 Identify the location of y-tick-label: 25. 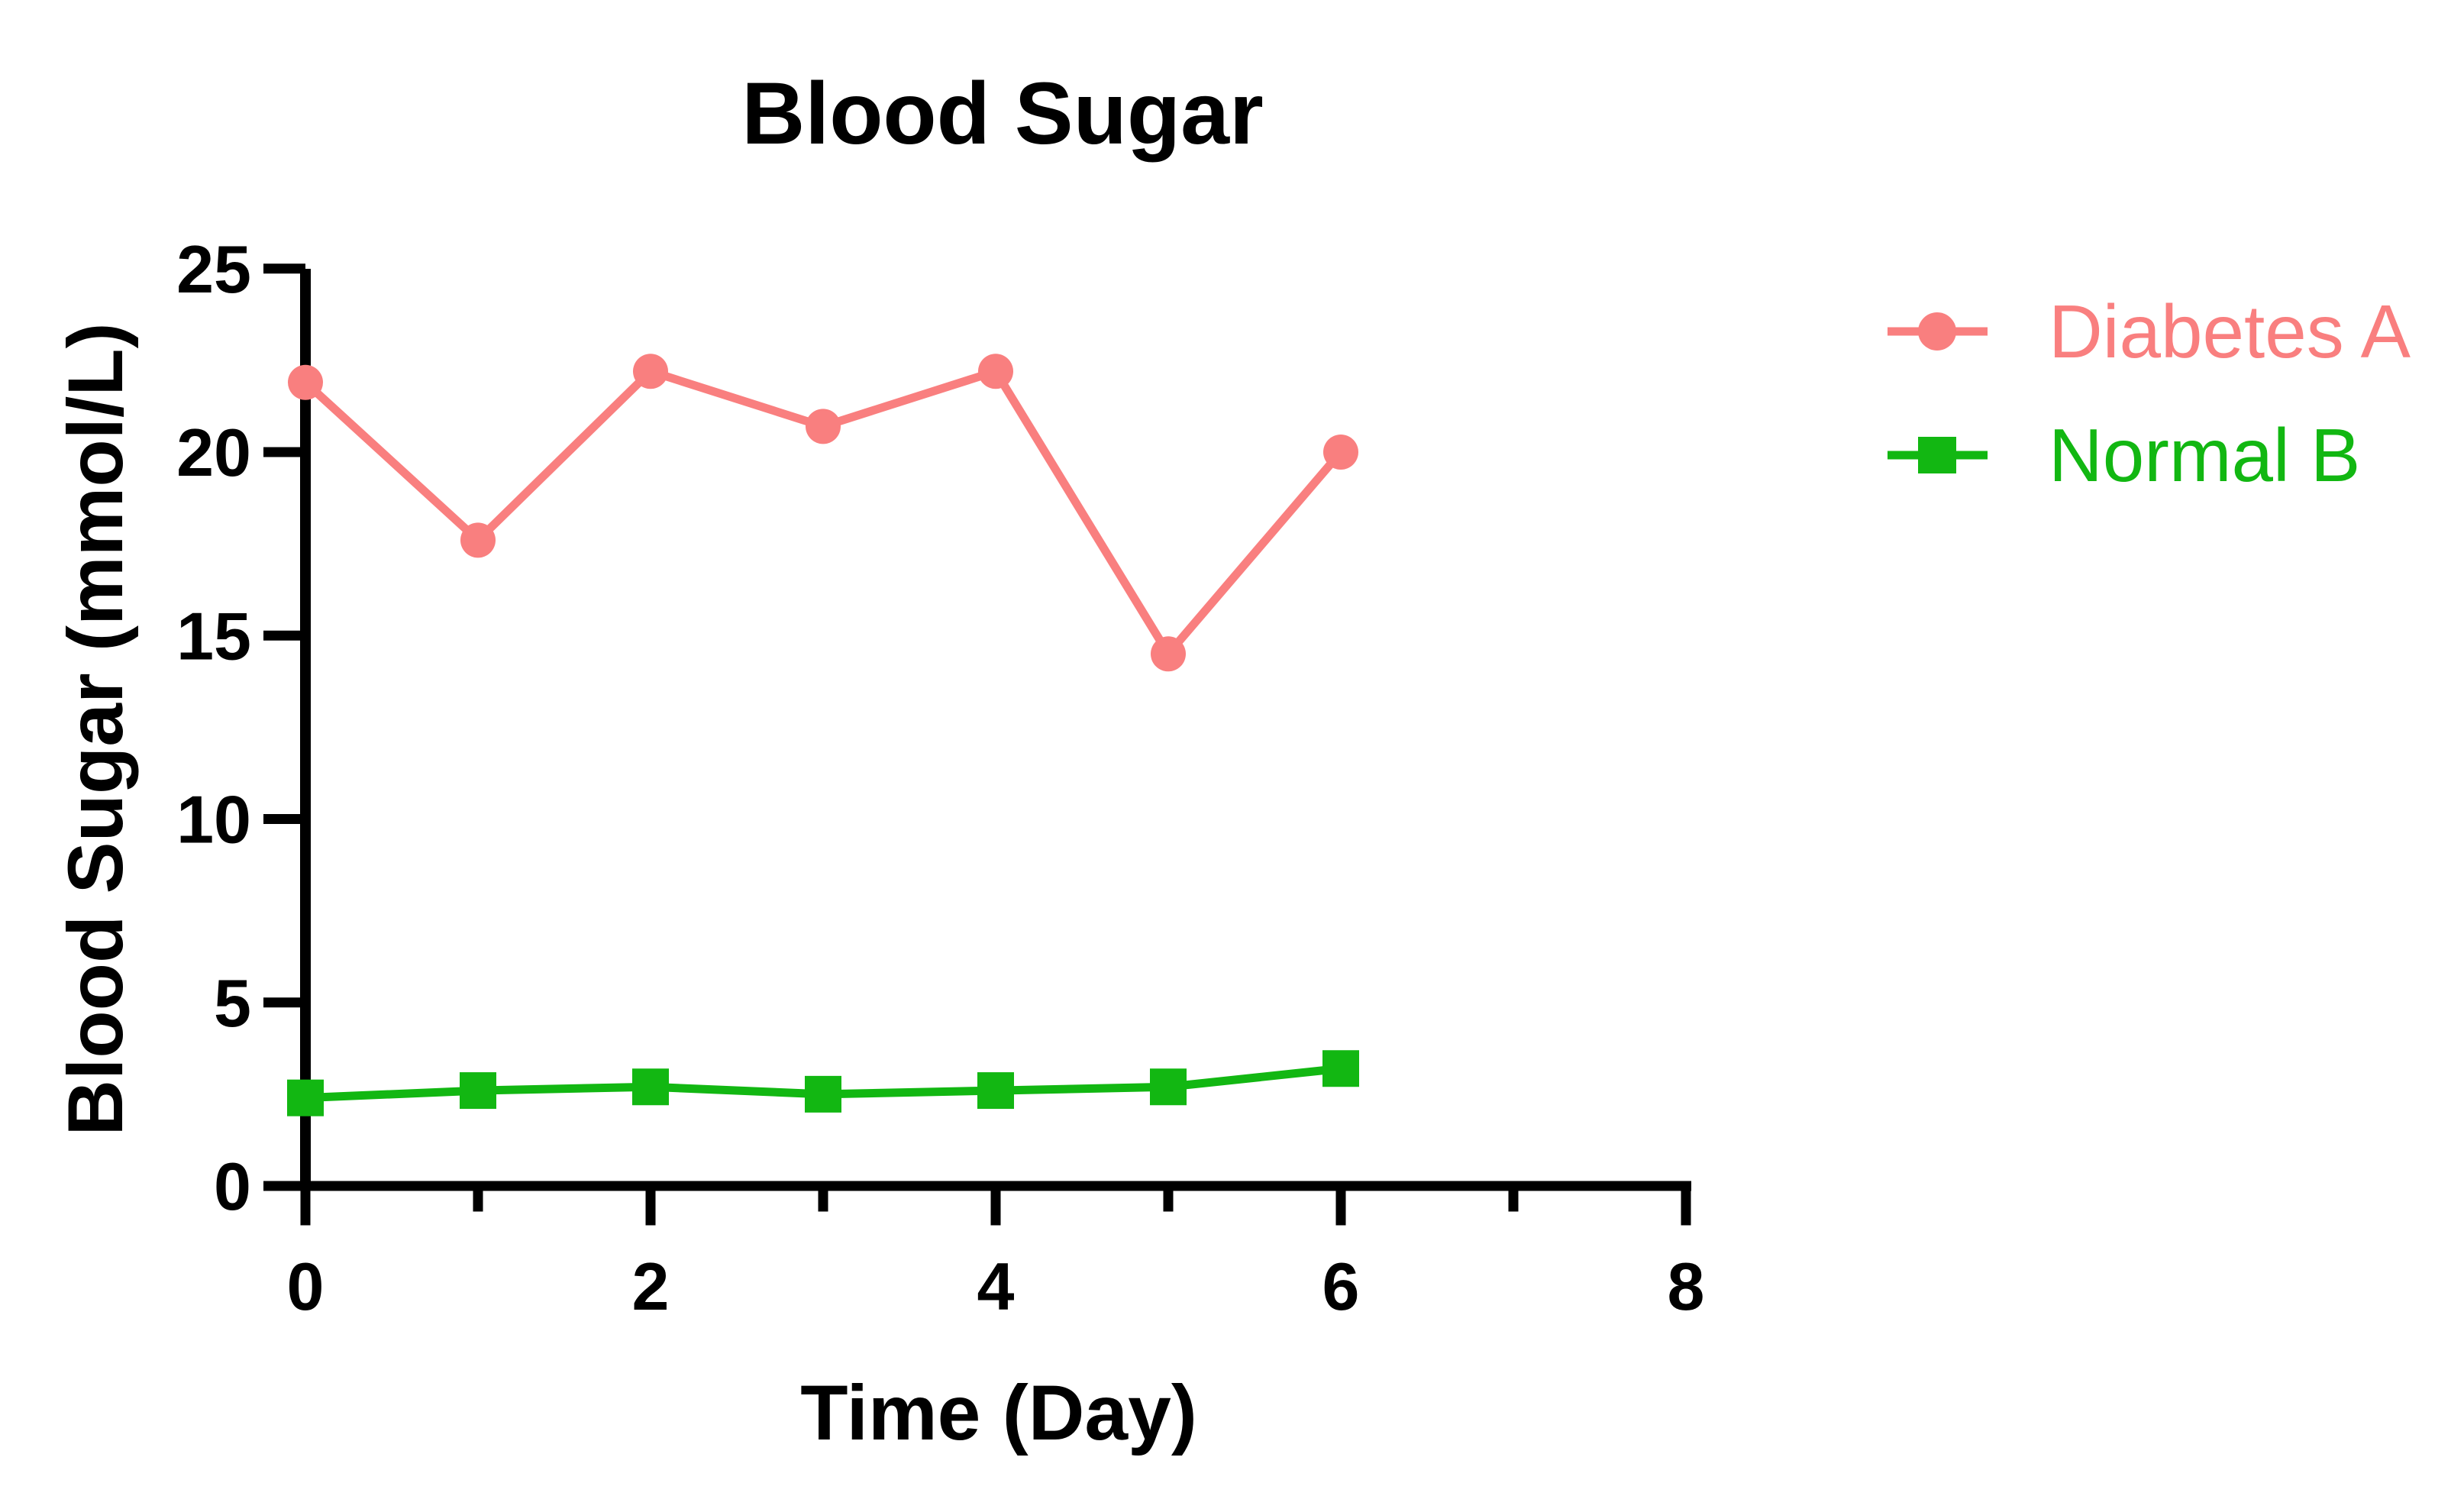
(213, 269).